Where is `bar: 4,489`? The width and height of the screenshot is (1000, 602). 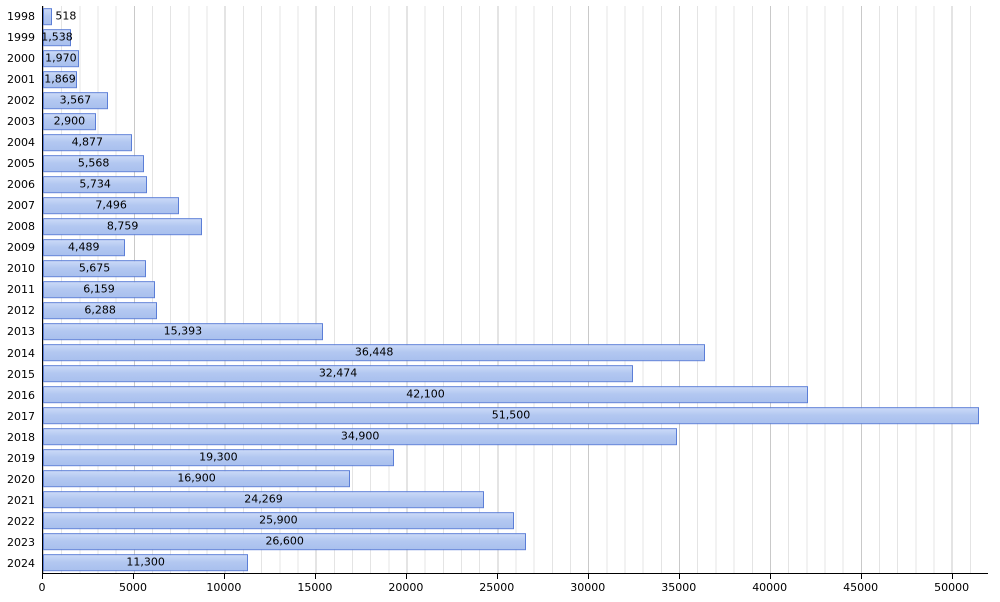 bar: 4,489 is located at coordinates (84, 247).